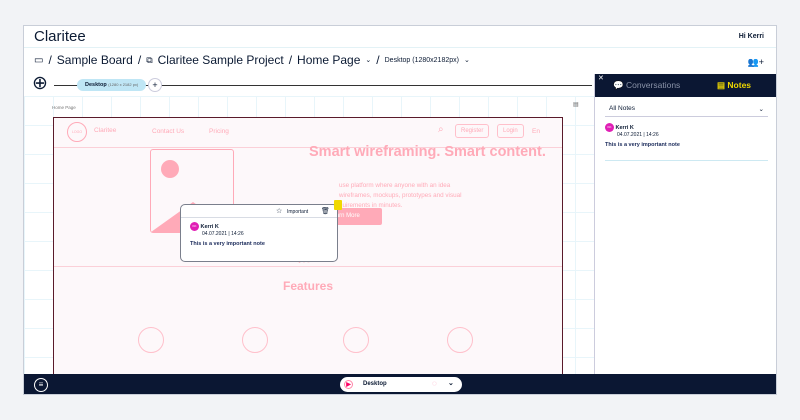 The width and height of the screenshot is (800, 420). I want to click on play-icon: ▶, so click(348, 384).